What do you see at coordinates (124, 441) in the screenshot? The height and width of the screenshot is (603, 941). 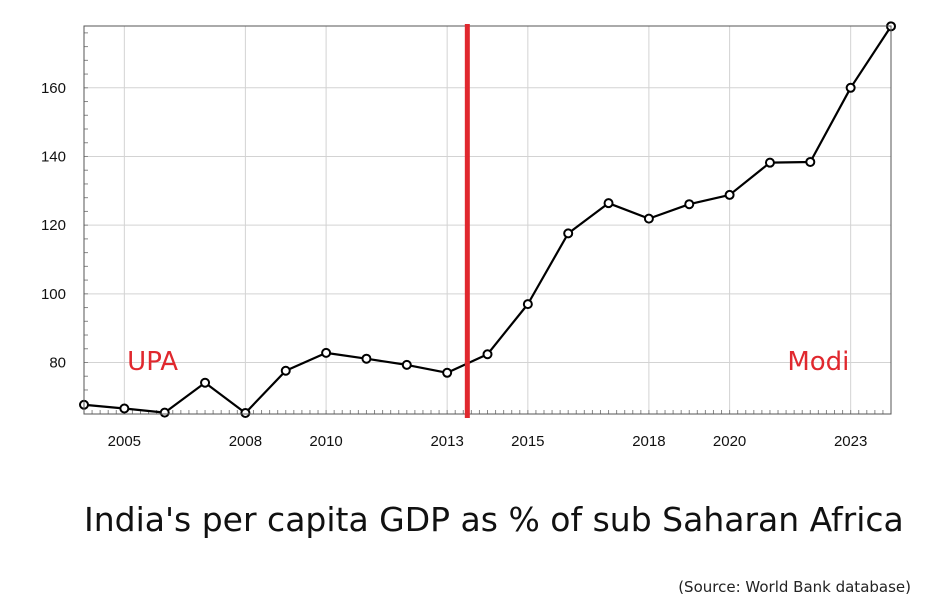 I see `x-tick-label: 2005` at bounding box center [124, 441].